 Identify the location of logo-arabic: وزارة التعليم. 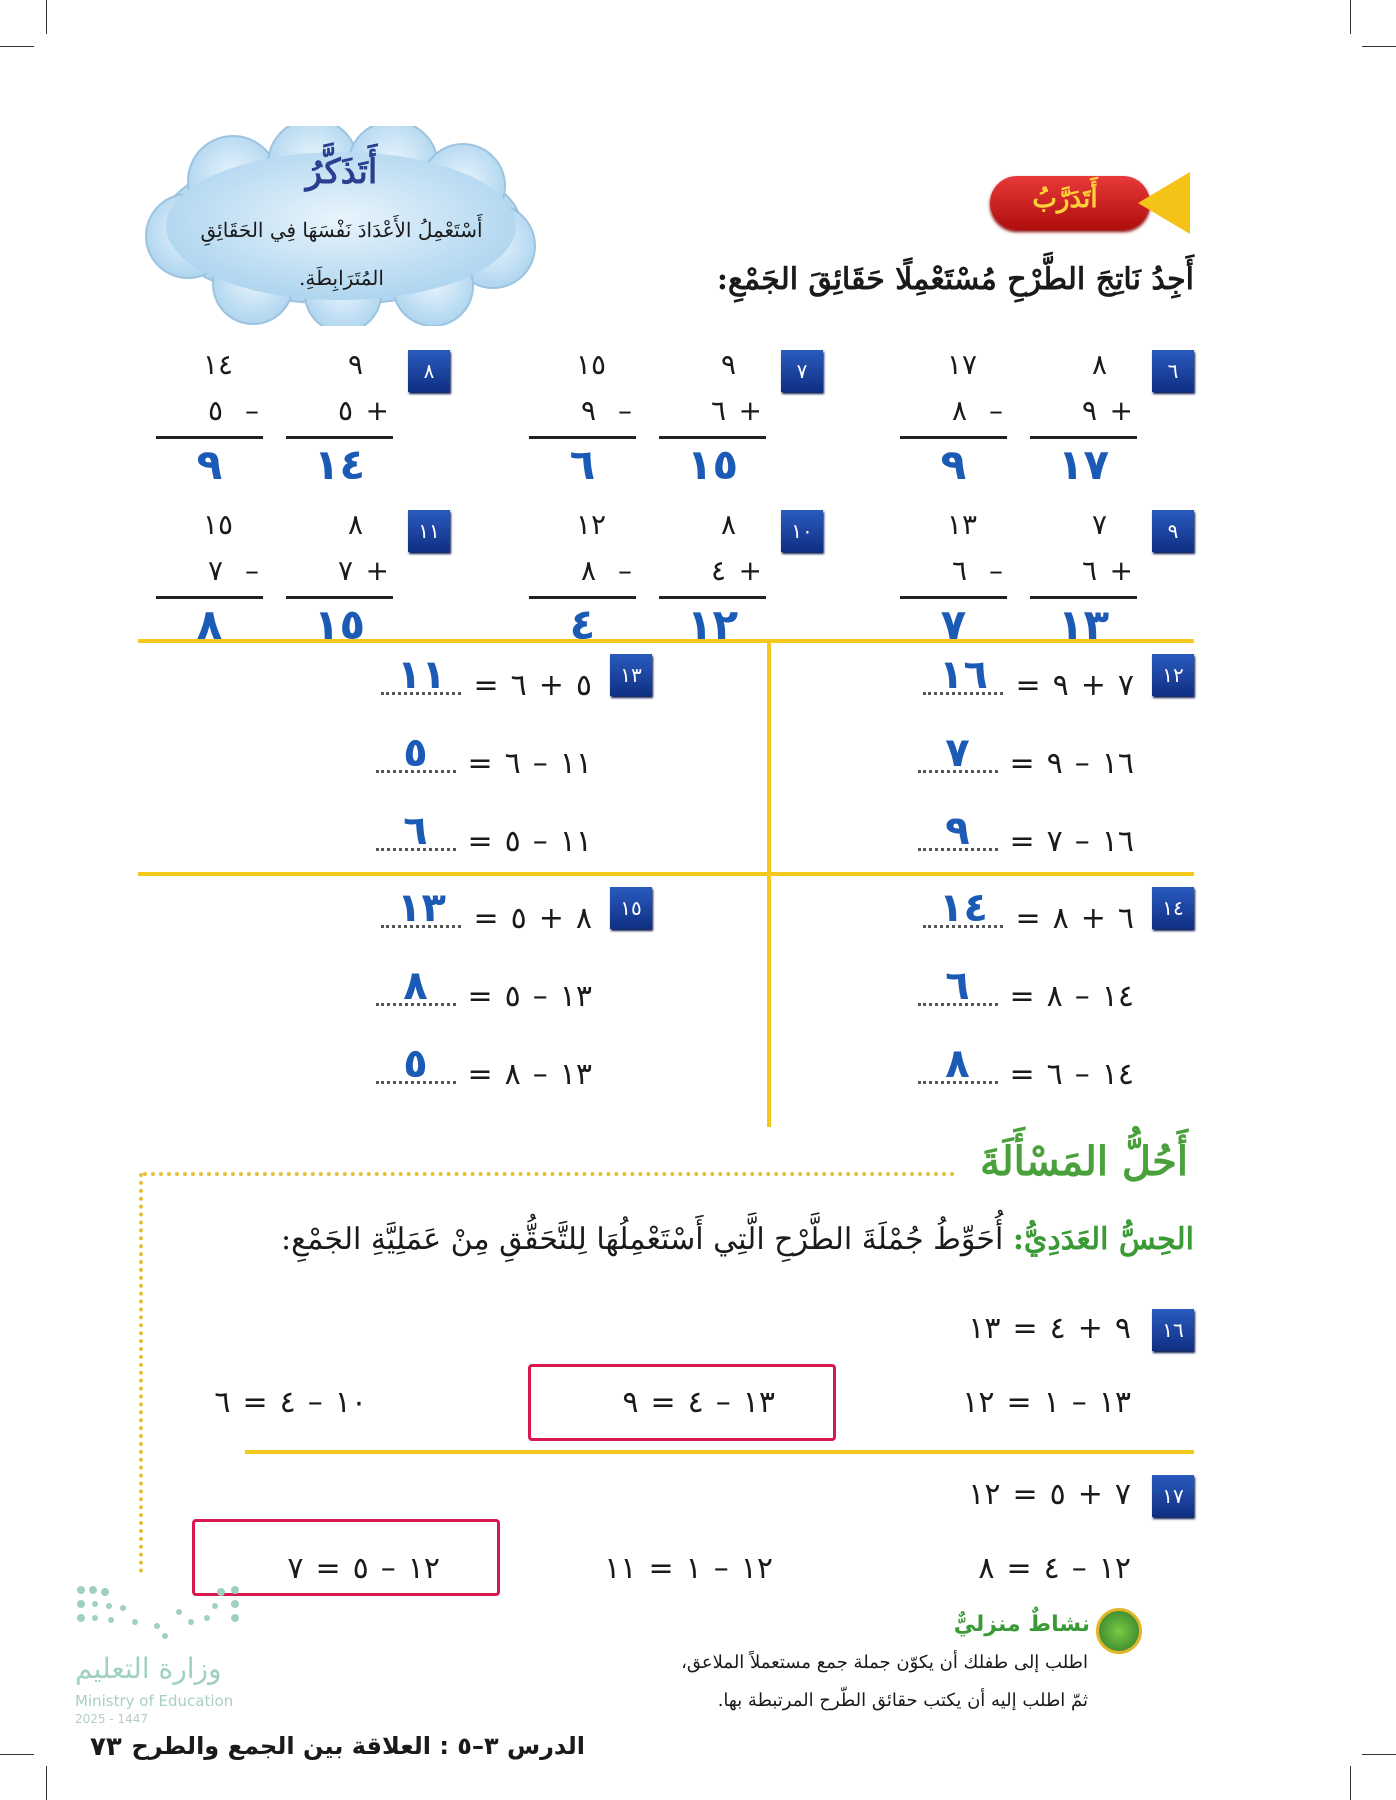
(148, 1668).